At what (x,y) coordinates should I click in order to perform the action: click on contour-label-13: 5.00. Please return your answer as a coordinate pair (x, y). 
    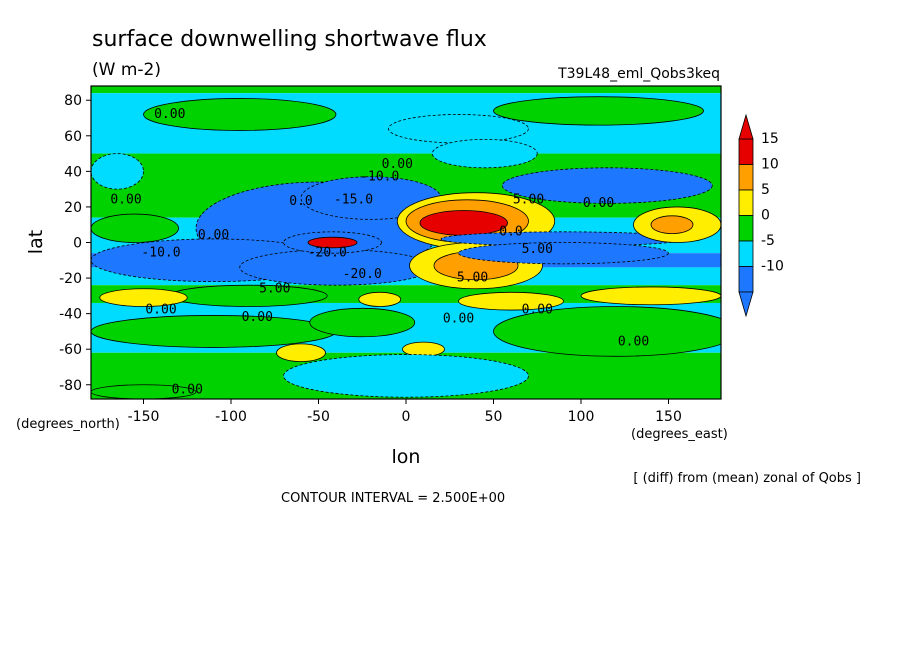
    Looking at the image, I should click on (528, 199).